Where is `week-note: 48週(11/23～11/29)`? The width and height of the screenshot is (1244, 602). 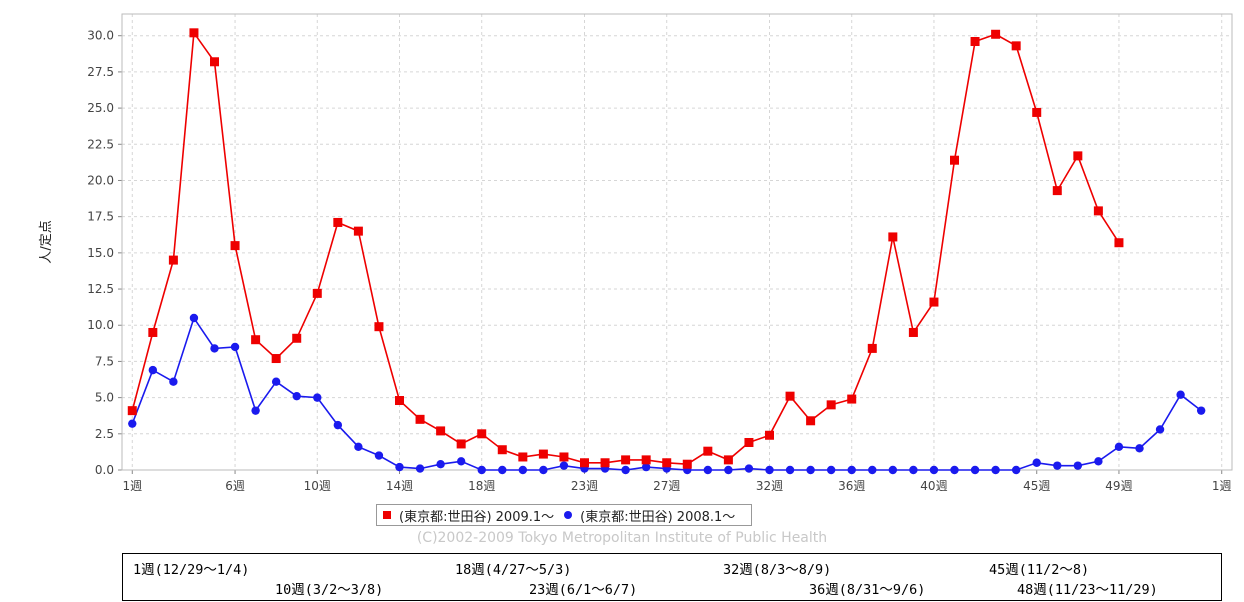 week-note: 48週(11/23～11/29) is located at coordinates (1087, 590).